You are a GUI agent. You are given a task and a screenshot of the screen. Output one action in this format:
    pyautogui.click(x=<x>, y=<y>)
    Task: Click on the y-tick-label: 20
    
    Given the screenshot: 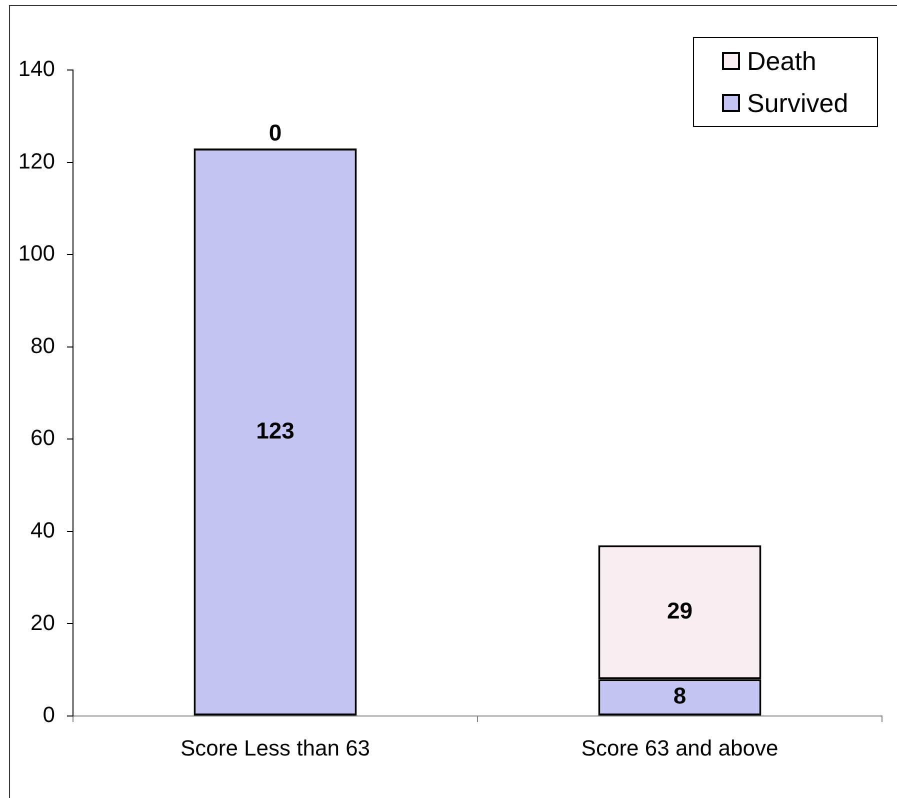 What is the action you would take?
    pyautogui.click(x=42, y=622)
    